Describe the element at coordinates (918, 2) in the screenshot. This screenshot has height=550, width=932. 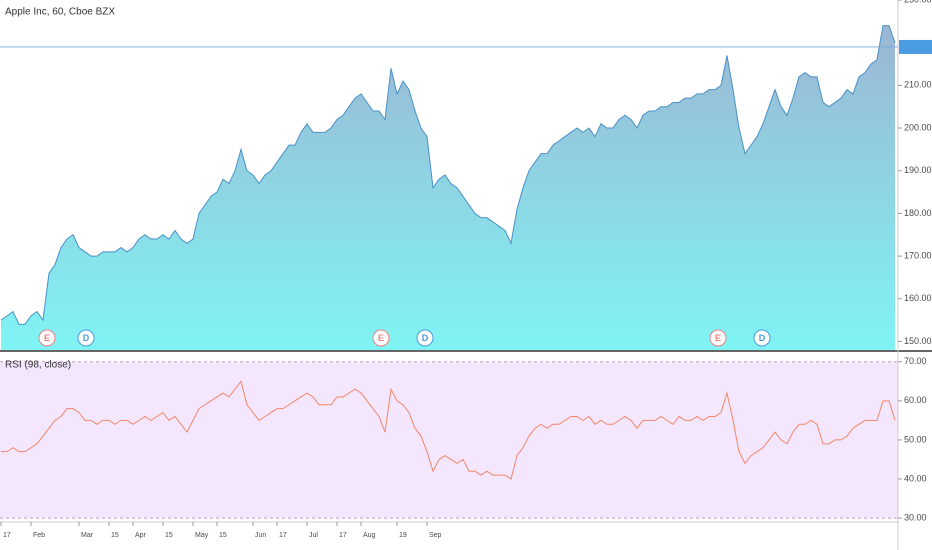
I see `y-tick-label: 230.00` at that location.